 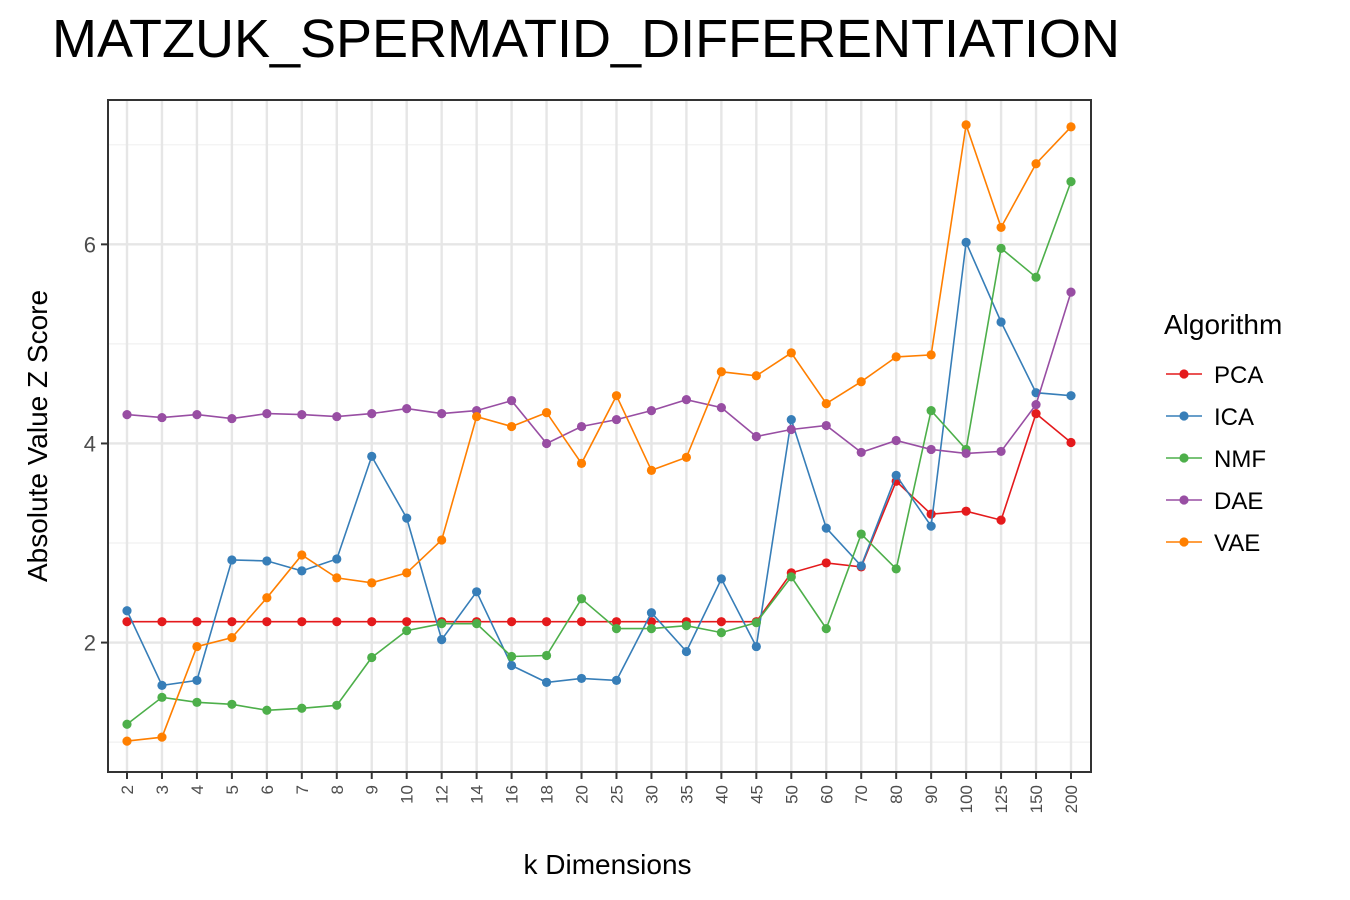 I want to click on legend-title: Algorithm, so click(x=1223, y=324).